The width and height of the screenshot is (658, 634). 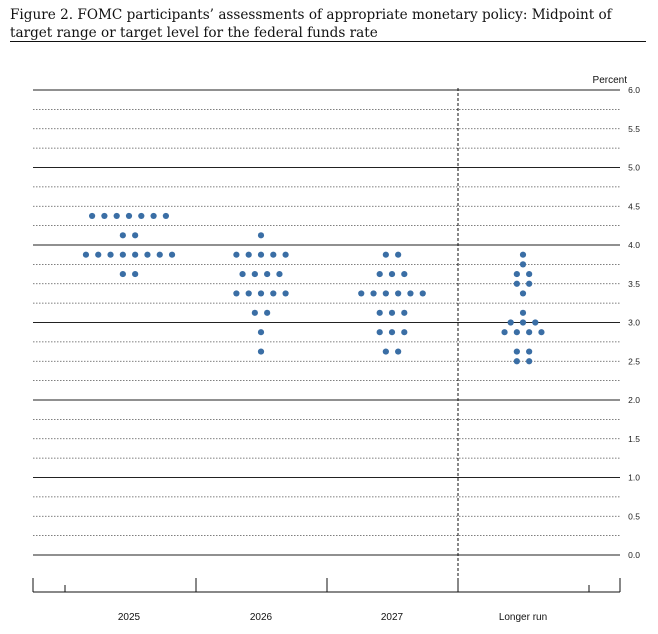 I want to click on y-tick-label: 4.5, so click(x=634, y=206).